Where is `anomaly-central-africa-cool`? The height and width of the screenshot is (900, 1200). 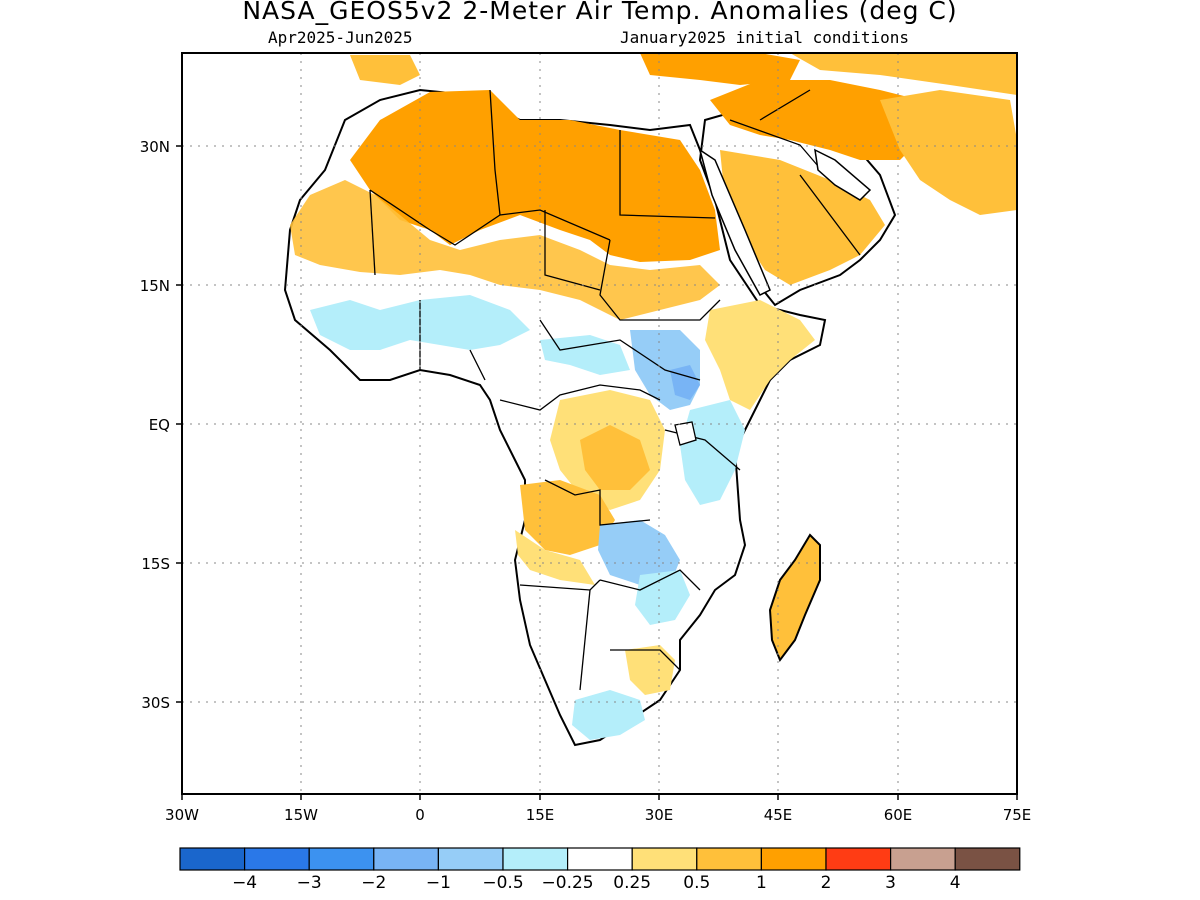
anomaly-central-africa-cool is located at coordinates (585, 355).